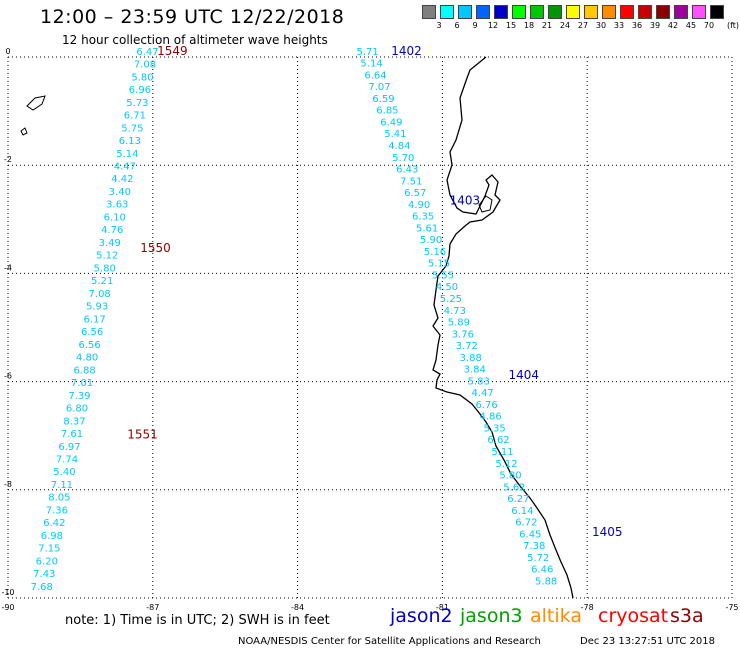  What do you see at coordinates (192, 17) in the screenshot?
I see `map-title: 12:00 – 23:59 UTC 12/22/2018` at bounding box center [192, 17].